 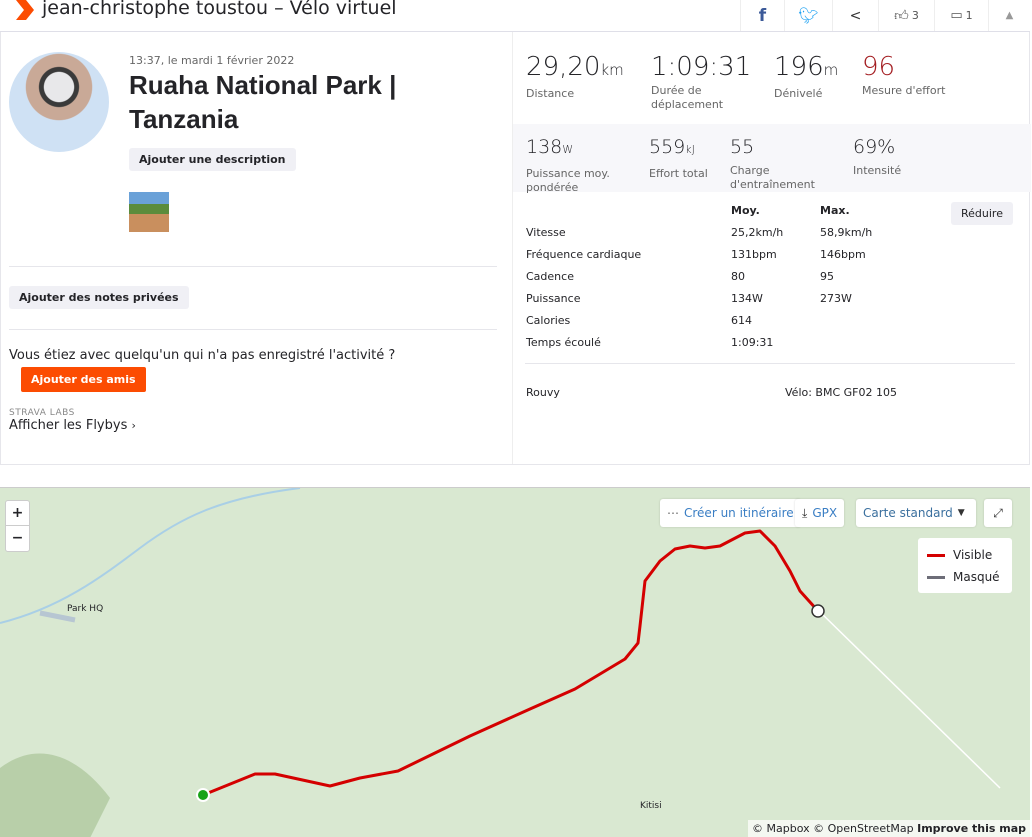 I want to click on stat-elevation: 196m Dénivelé, so click(x=806, y=76).